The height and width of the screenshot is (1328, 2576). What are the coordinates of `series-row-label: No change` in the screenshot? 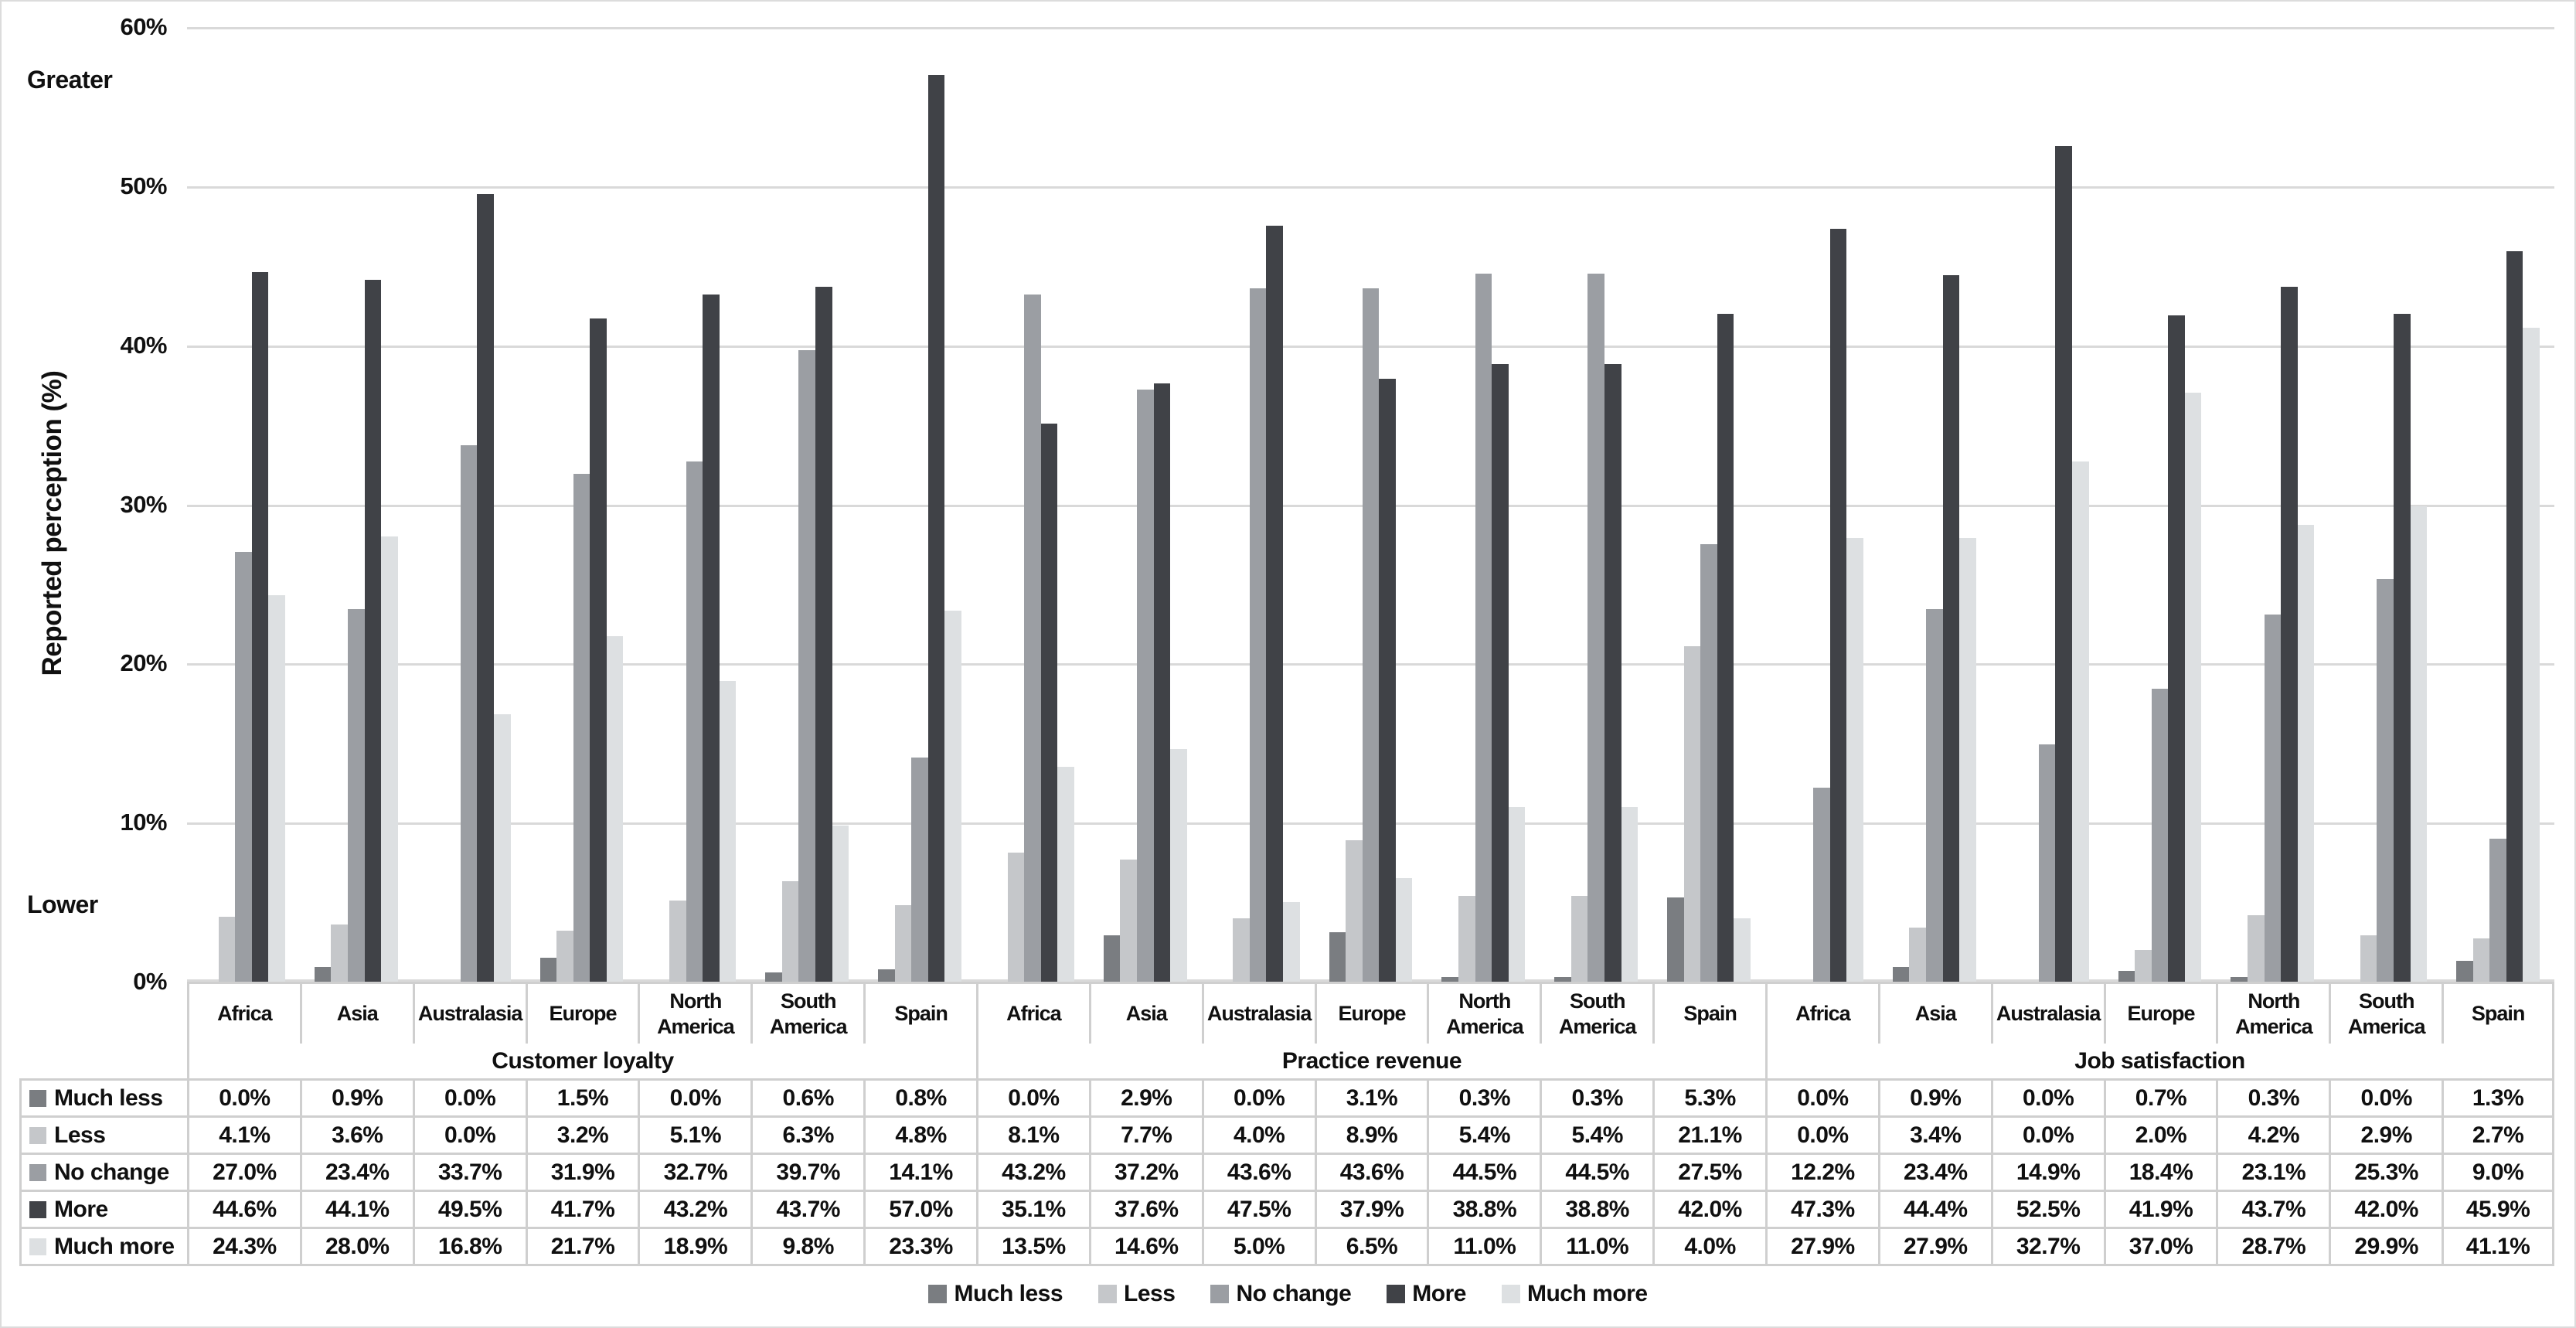 It's located at (103, 1171).